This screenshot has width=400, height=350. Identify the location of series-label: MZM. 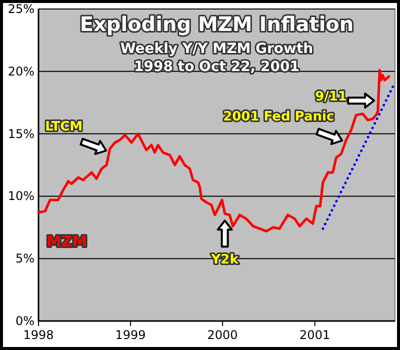
(67, 241).